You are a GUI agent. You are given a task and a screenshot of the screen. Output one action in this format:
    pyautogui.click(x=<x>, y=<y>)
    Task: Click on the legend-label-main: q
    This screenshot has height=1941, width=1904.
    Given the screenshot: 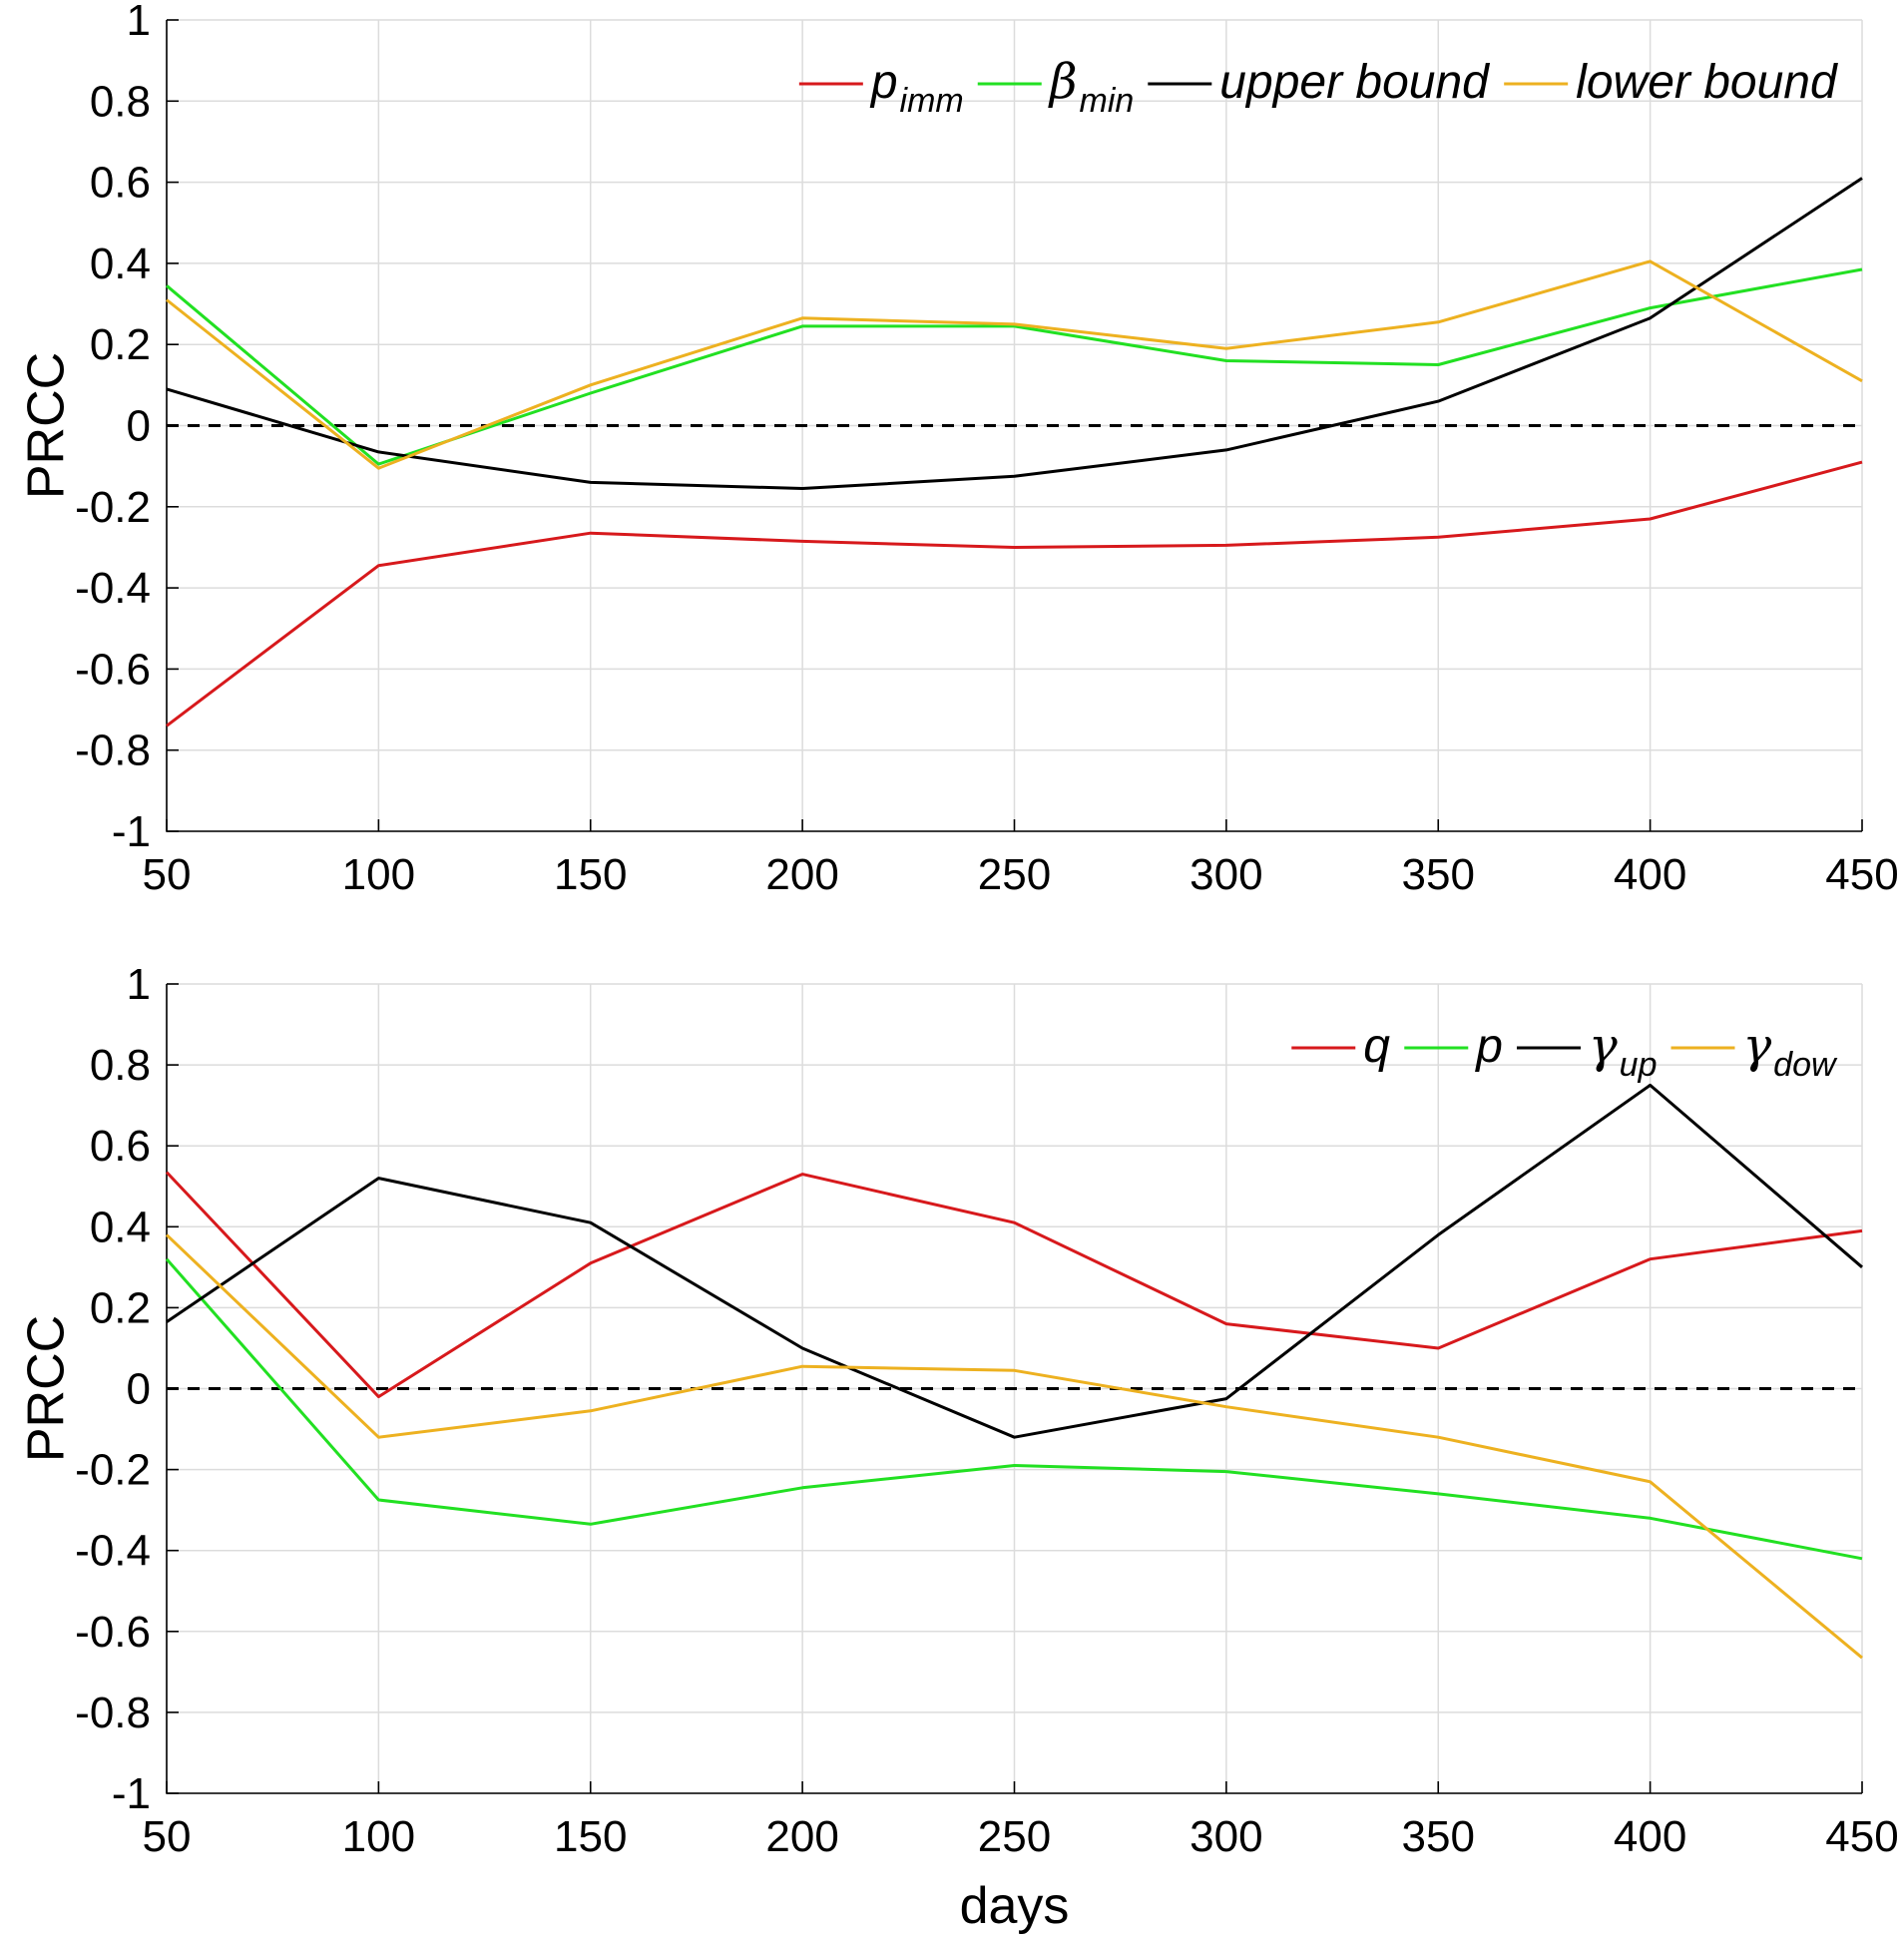 What is the action you would take?
    pyautogui.click(x=1376, y=1046)
    